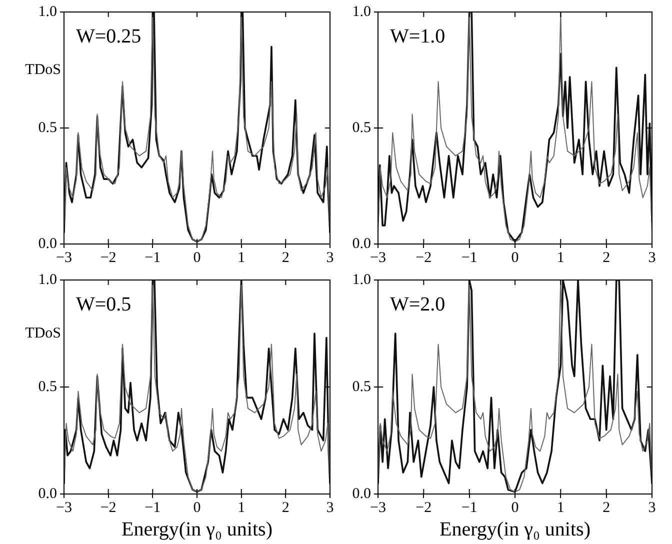 Image resolution: width=672 pixels, height=544 pixels. What do you see at coordinates (418, 304) in the screenshot?
I see `annotation: W=2.0` at bounding box center [418, 304].